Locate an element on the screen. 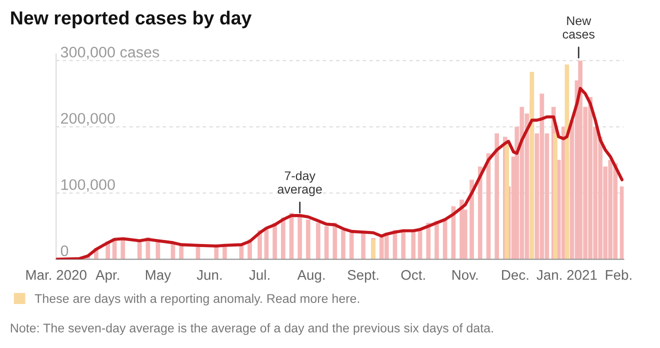 The height and width of the screenshot is (348, 660). annotation: New cases is located at coordinates (578, 27).